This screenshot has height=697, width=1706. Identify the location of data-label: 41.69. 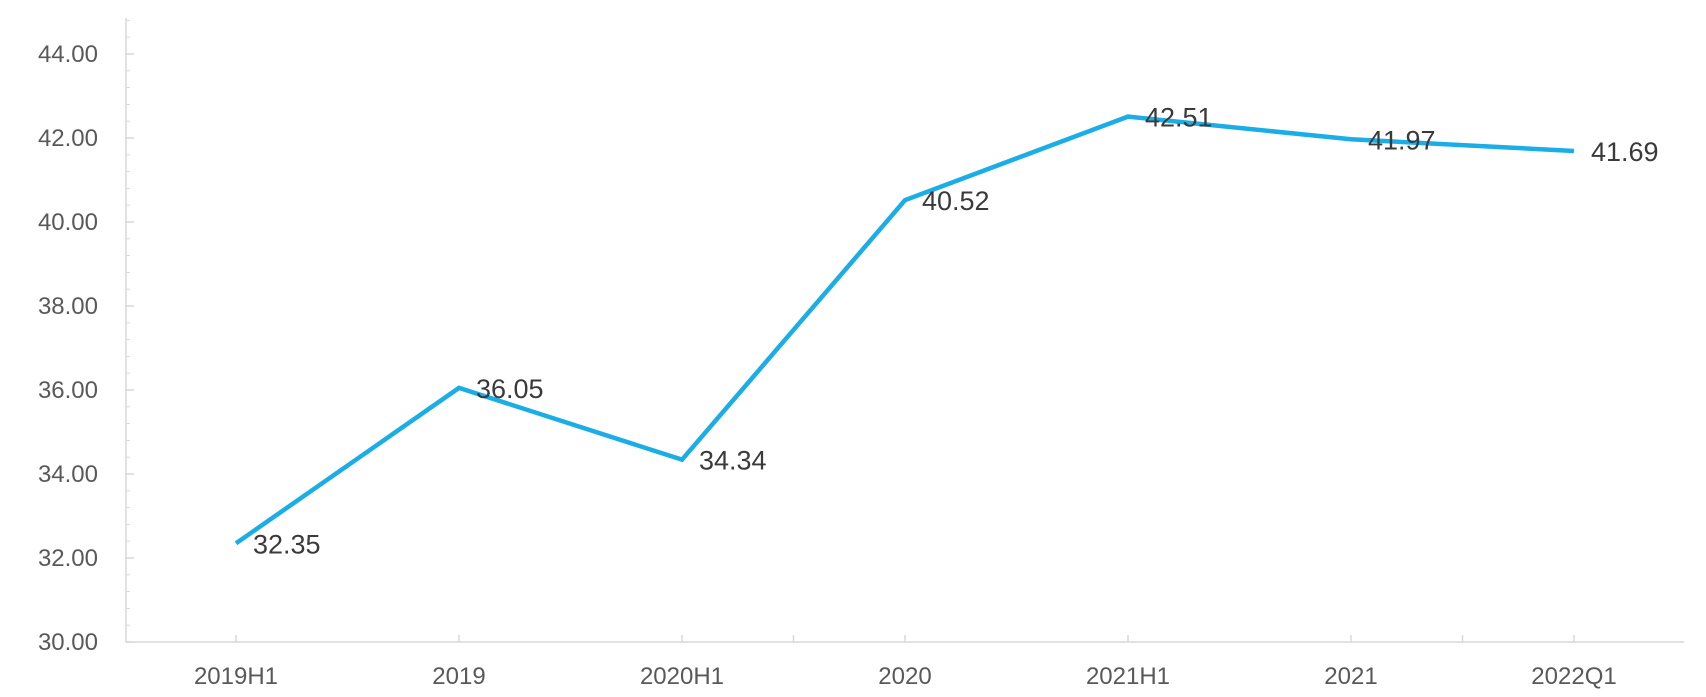
(1625, 152).